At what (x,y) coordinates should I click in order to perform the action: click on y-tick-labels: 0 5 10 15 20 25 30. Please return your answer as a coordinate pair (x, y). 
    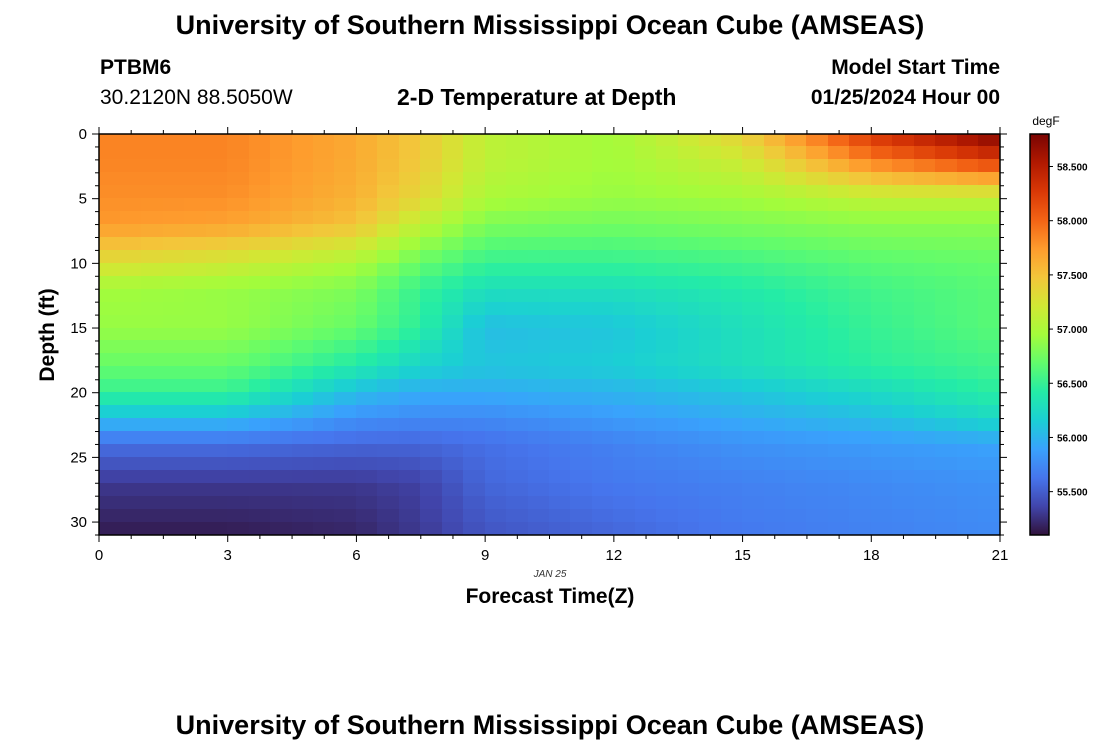
    Looking at the image, I should click on (78, 328).